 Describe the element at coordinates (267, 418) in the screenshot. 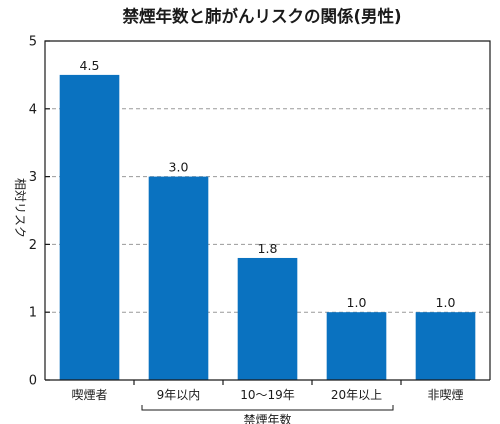

I see `group-label: 禁煙年数` at that location.